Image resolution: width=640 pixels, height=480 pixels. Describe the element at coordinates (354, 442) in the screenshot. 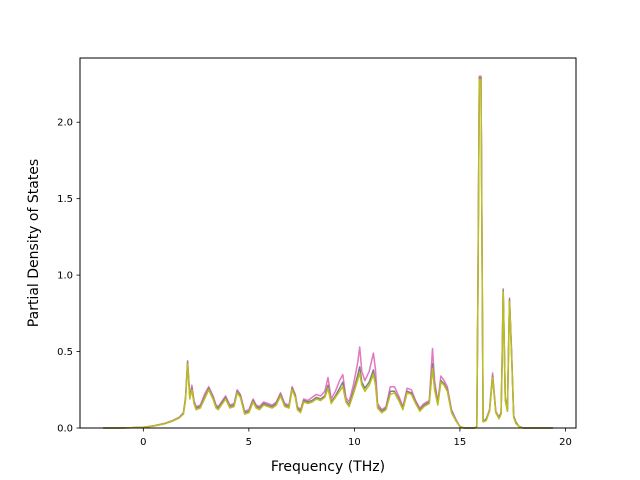

I see `x-tick-label: 10` at that location.